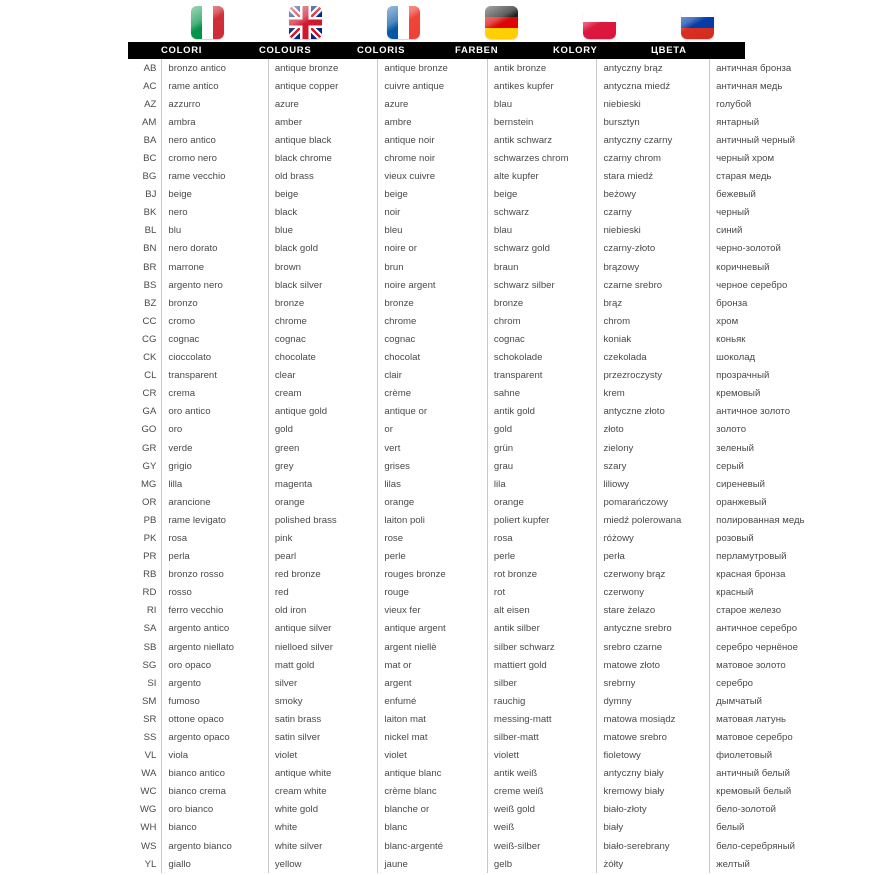 Image resolution: width=875 pixels, height=875 pixels. Describe the element at coordinates (791, 249) in the screenshot. I see `color-name-cell-russian: черно-золотой` at that location.